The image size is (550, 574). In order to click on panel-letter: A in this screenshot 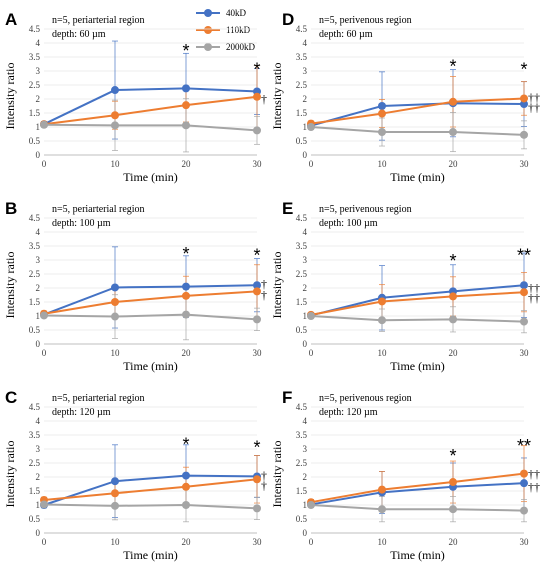, I will do `click(11, 19)`.